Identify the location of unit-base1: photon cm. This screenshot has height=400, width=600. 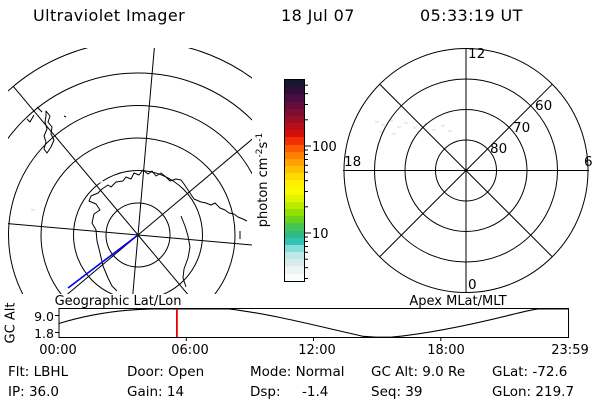
(264, 192).